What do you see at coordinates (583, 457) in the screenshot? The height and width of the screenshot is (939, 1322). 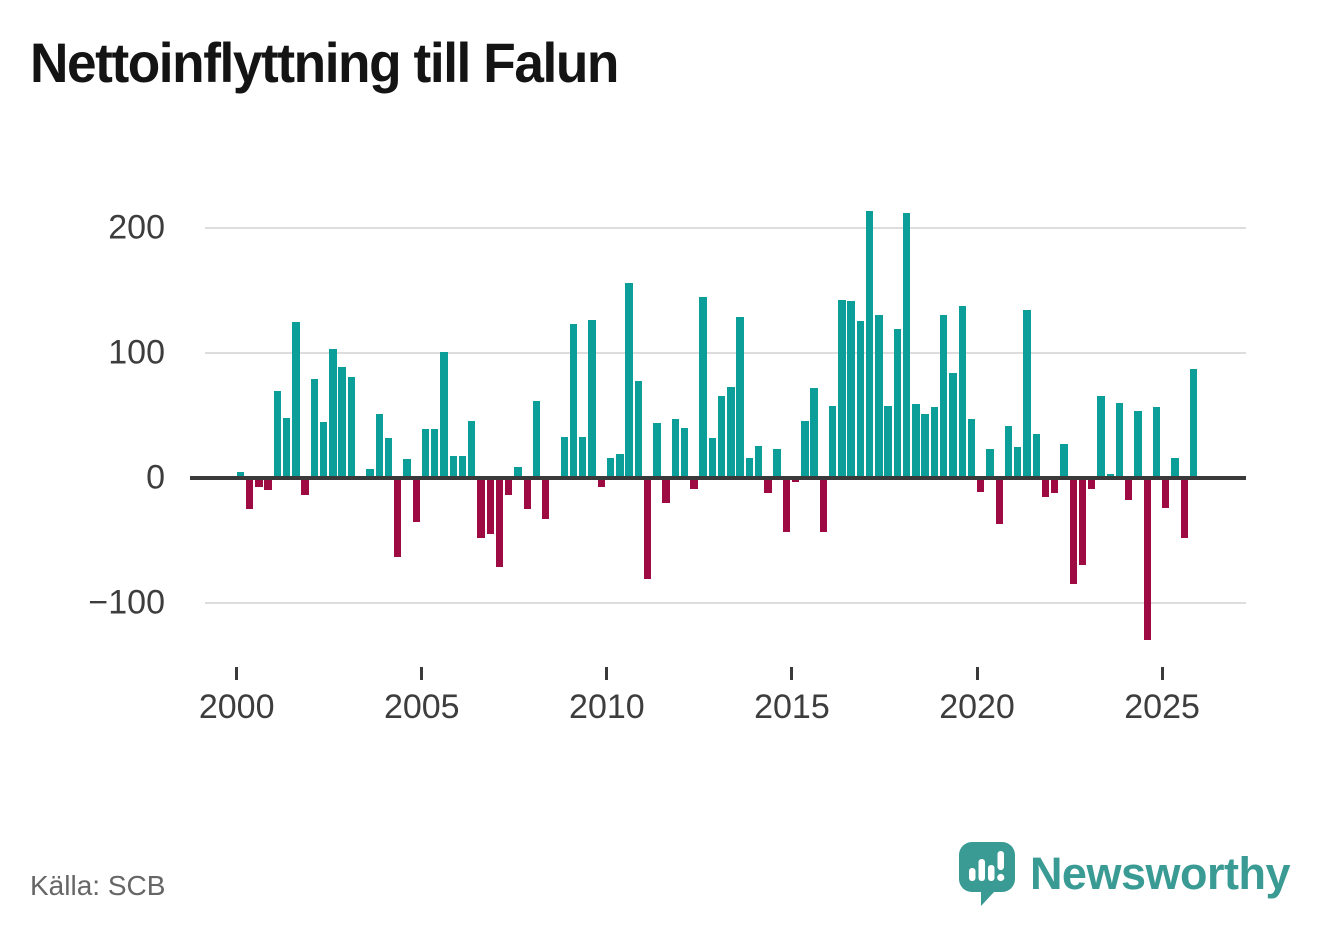 I see `bar-2009-q2` at bounding box center [583, 457].